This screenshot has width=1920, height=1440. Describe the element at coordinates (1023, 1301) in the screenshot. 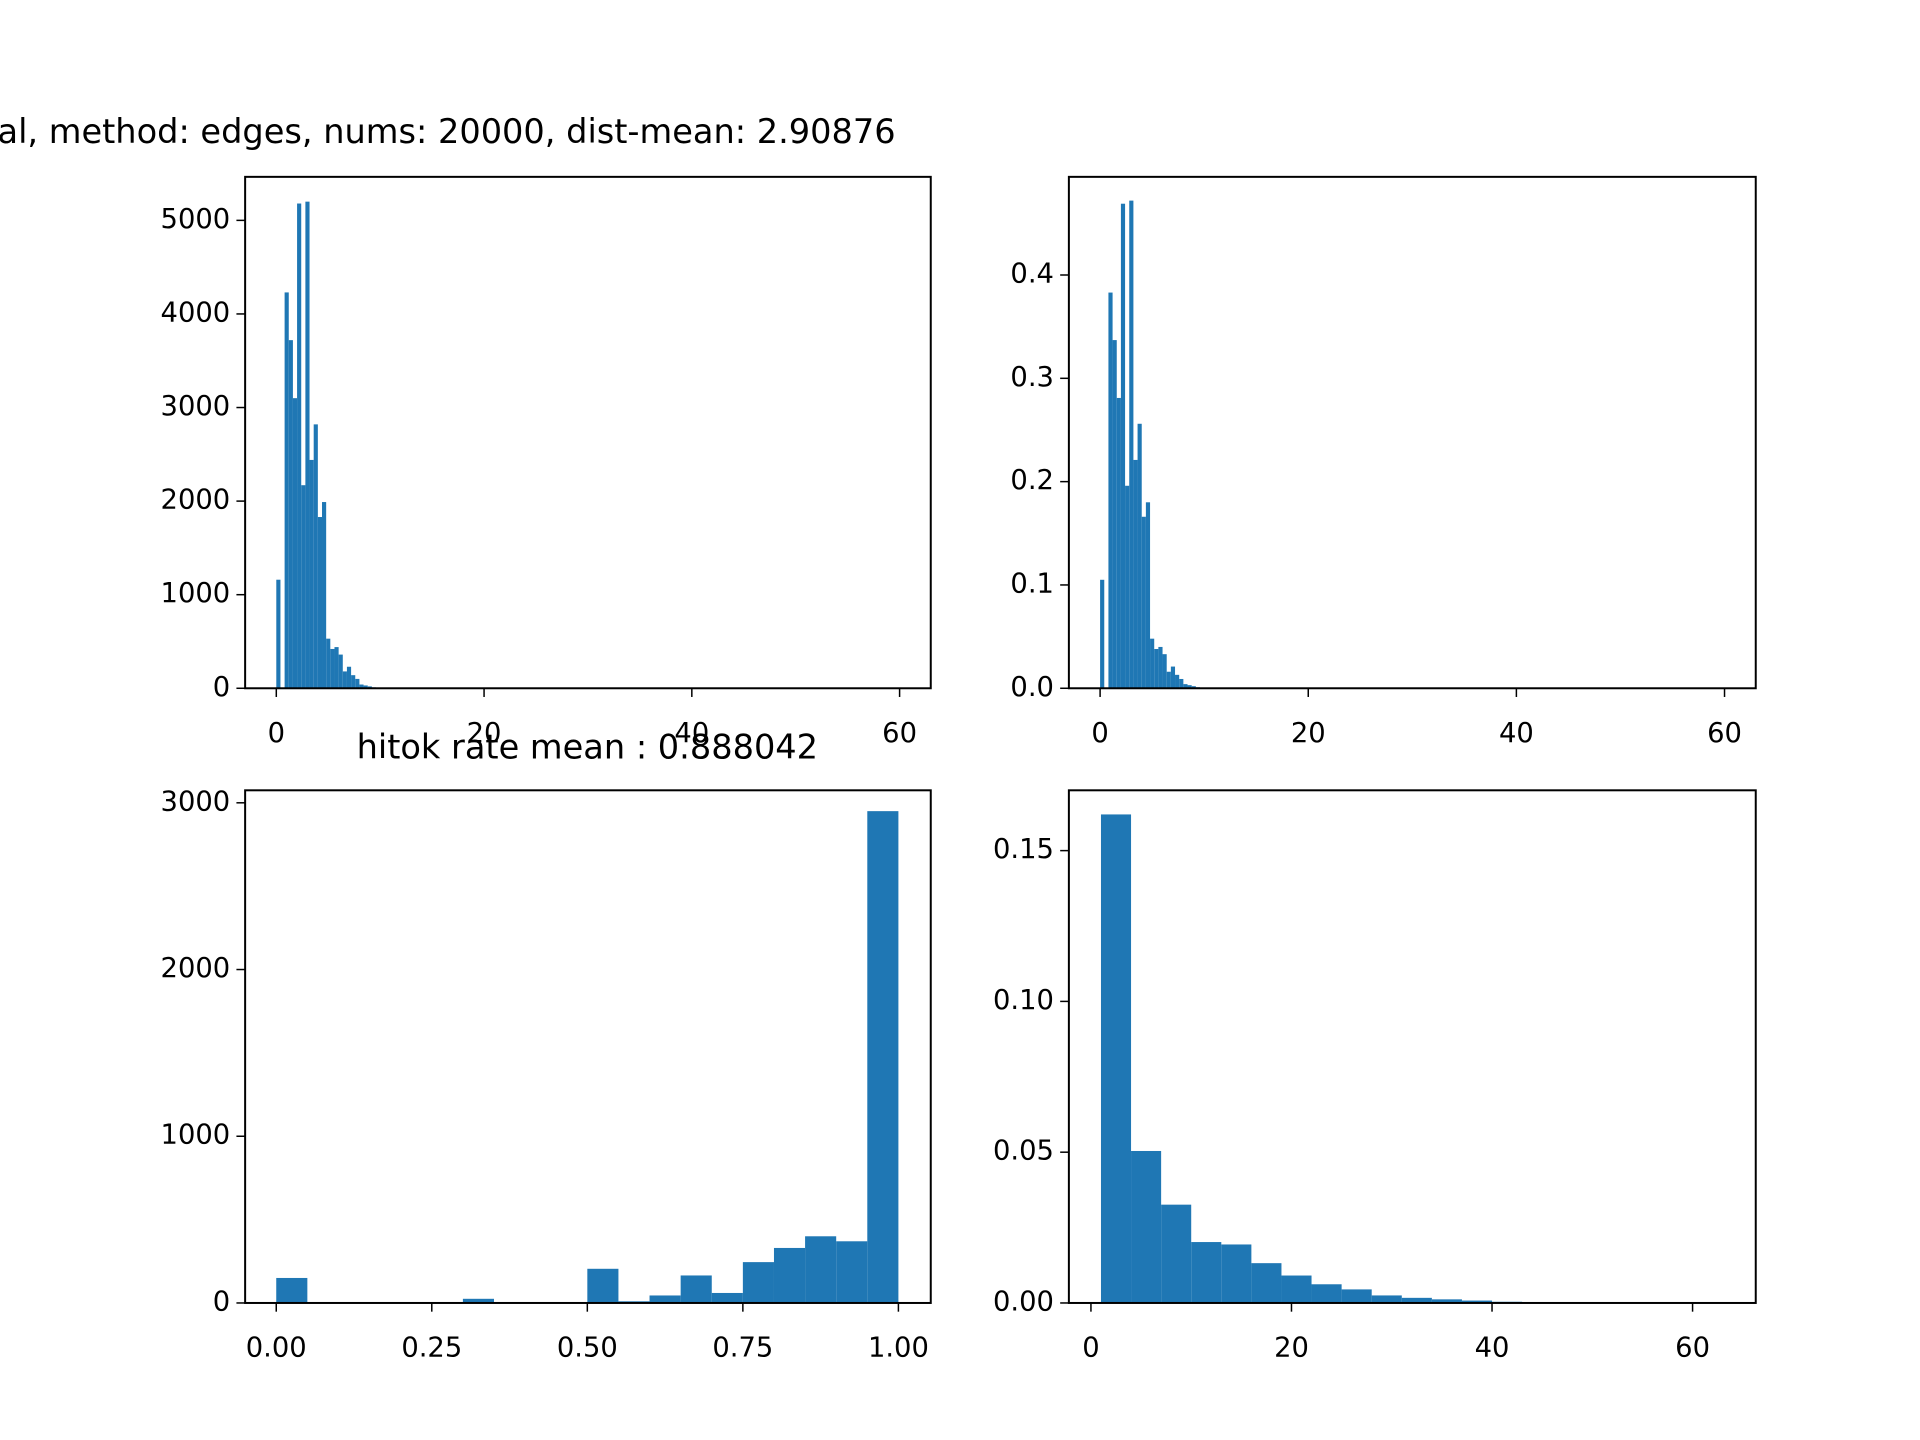

I see `y-tick-label: 0.00` at that location.